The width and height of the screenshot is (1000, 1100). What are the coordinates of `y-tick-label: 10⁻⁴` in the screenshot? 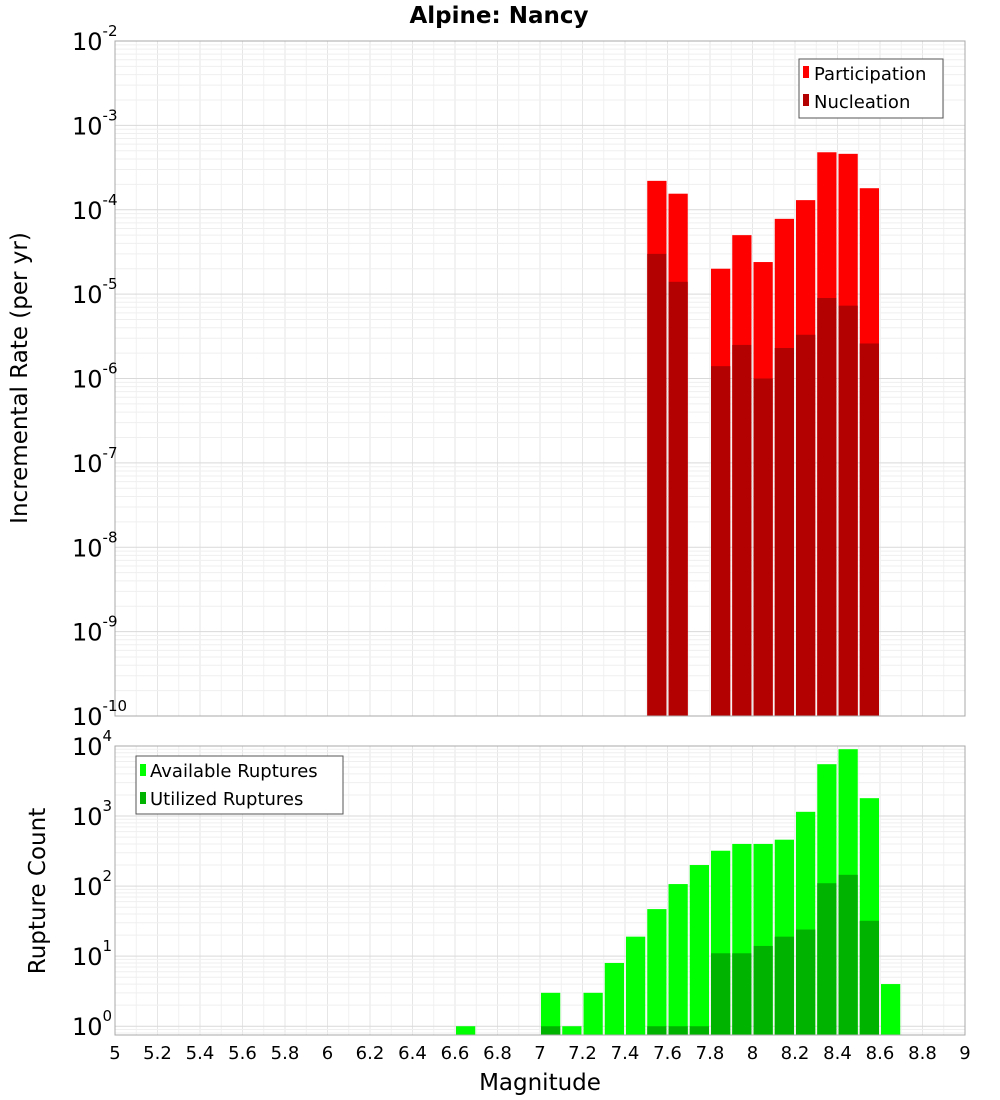 It's located at (95, 208).